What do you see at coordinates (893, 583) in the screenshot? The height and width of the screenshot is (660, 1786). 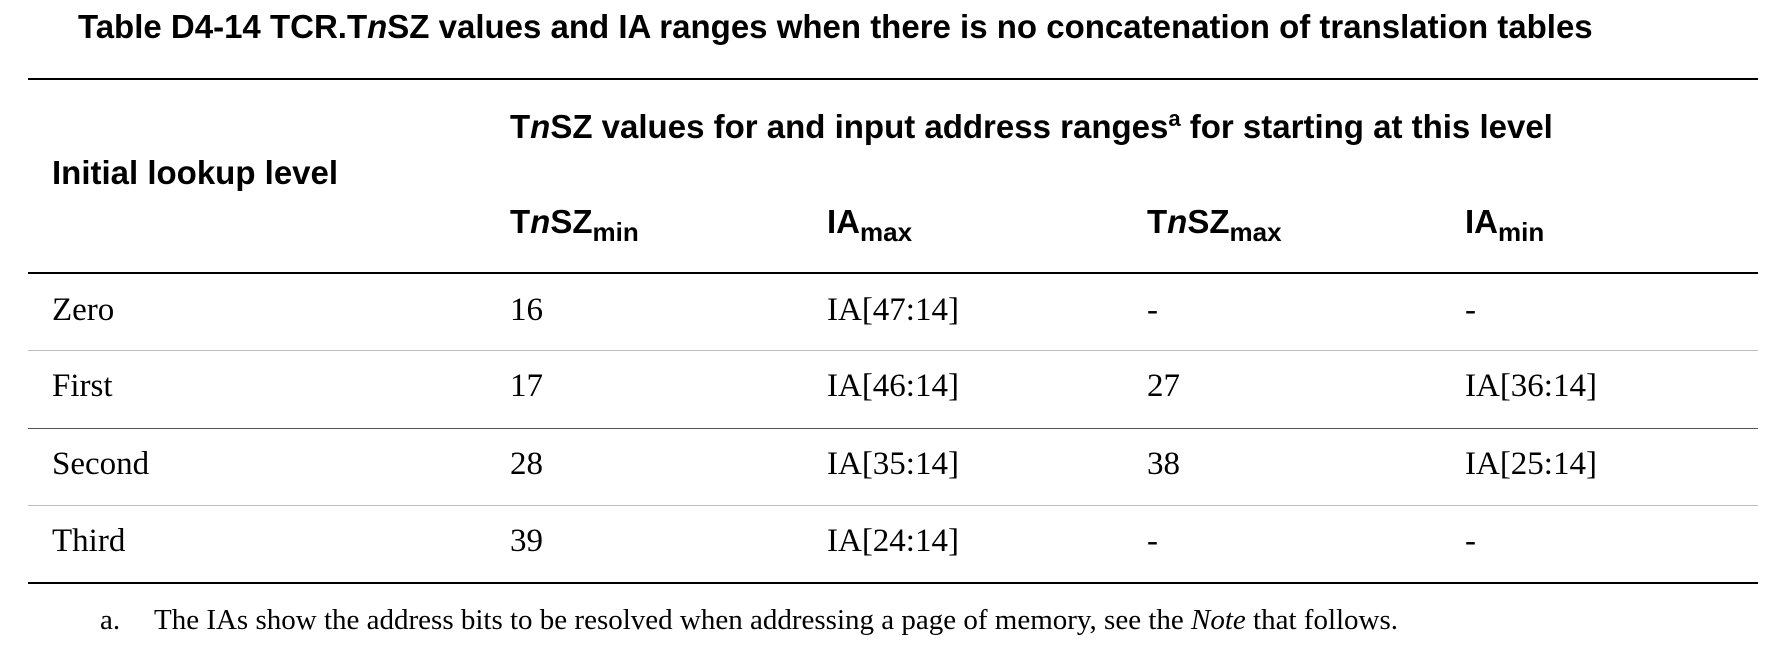 I see `bottom-rule` at bounding box center [893, 583].